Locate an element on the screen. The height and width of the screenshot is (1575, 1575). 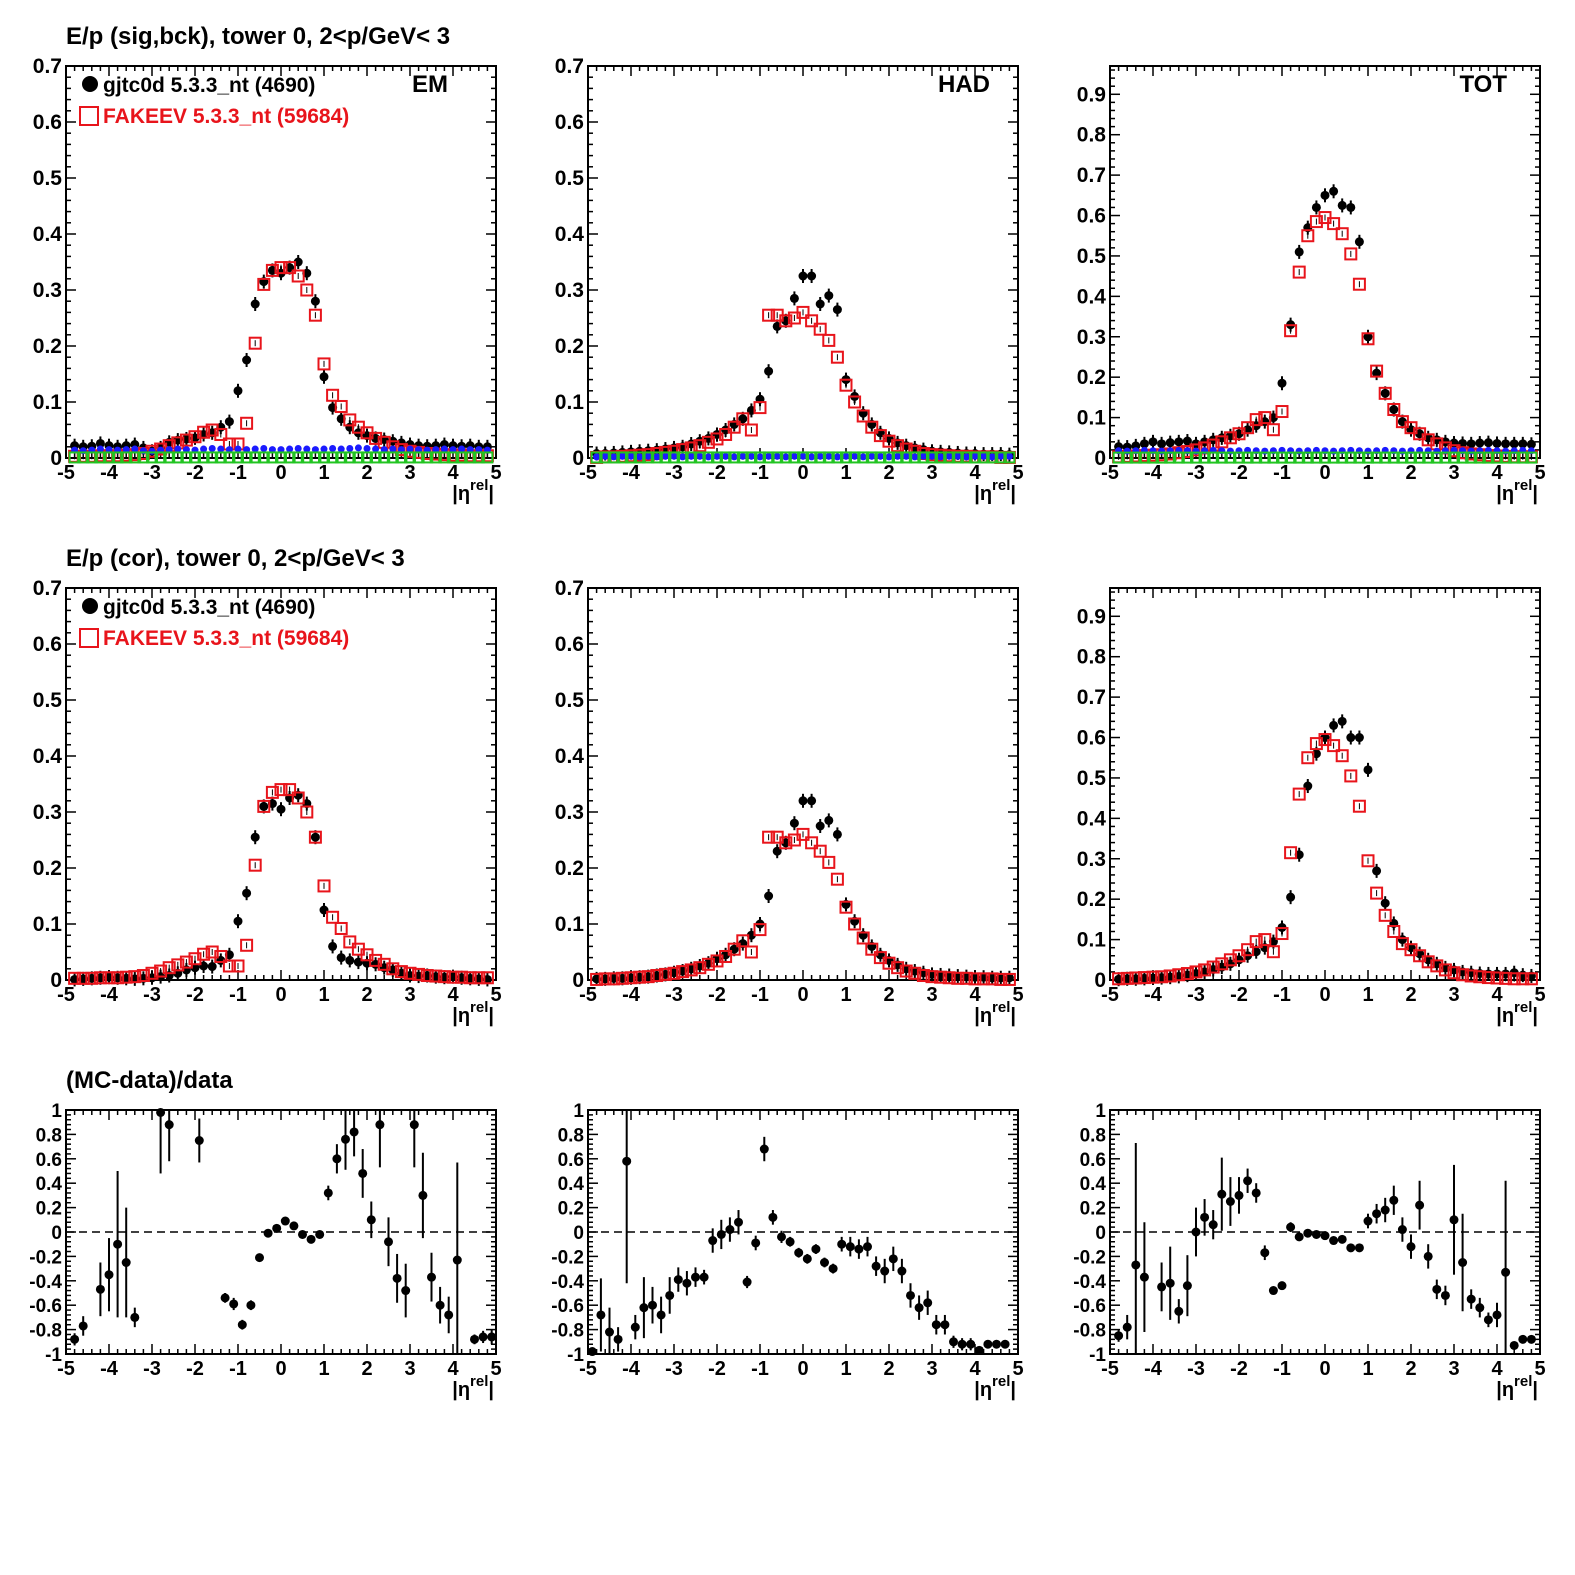
y-tick-label: 0.3 is located at coordinates (1091, 337).